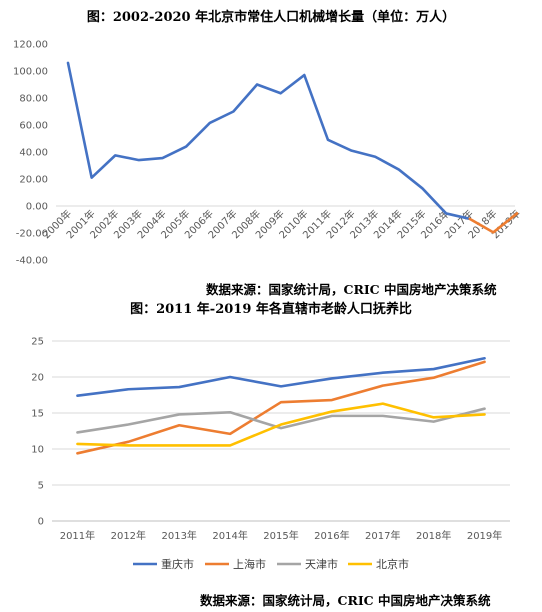  What do you see at coordinates (271, 17) in the screenshot?
I see `chart1-title: 图：2002-2020 年北京市常住人口机械增长量（单位：万人）` at bounding box center [271, 17].